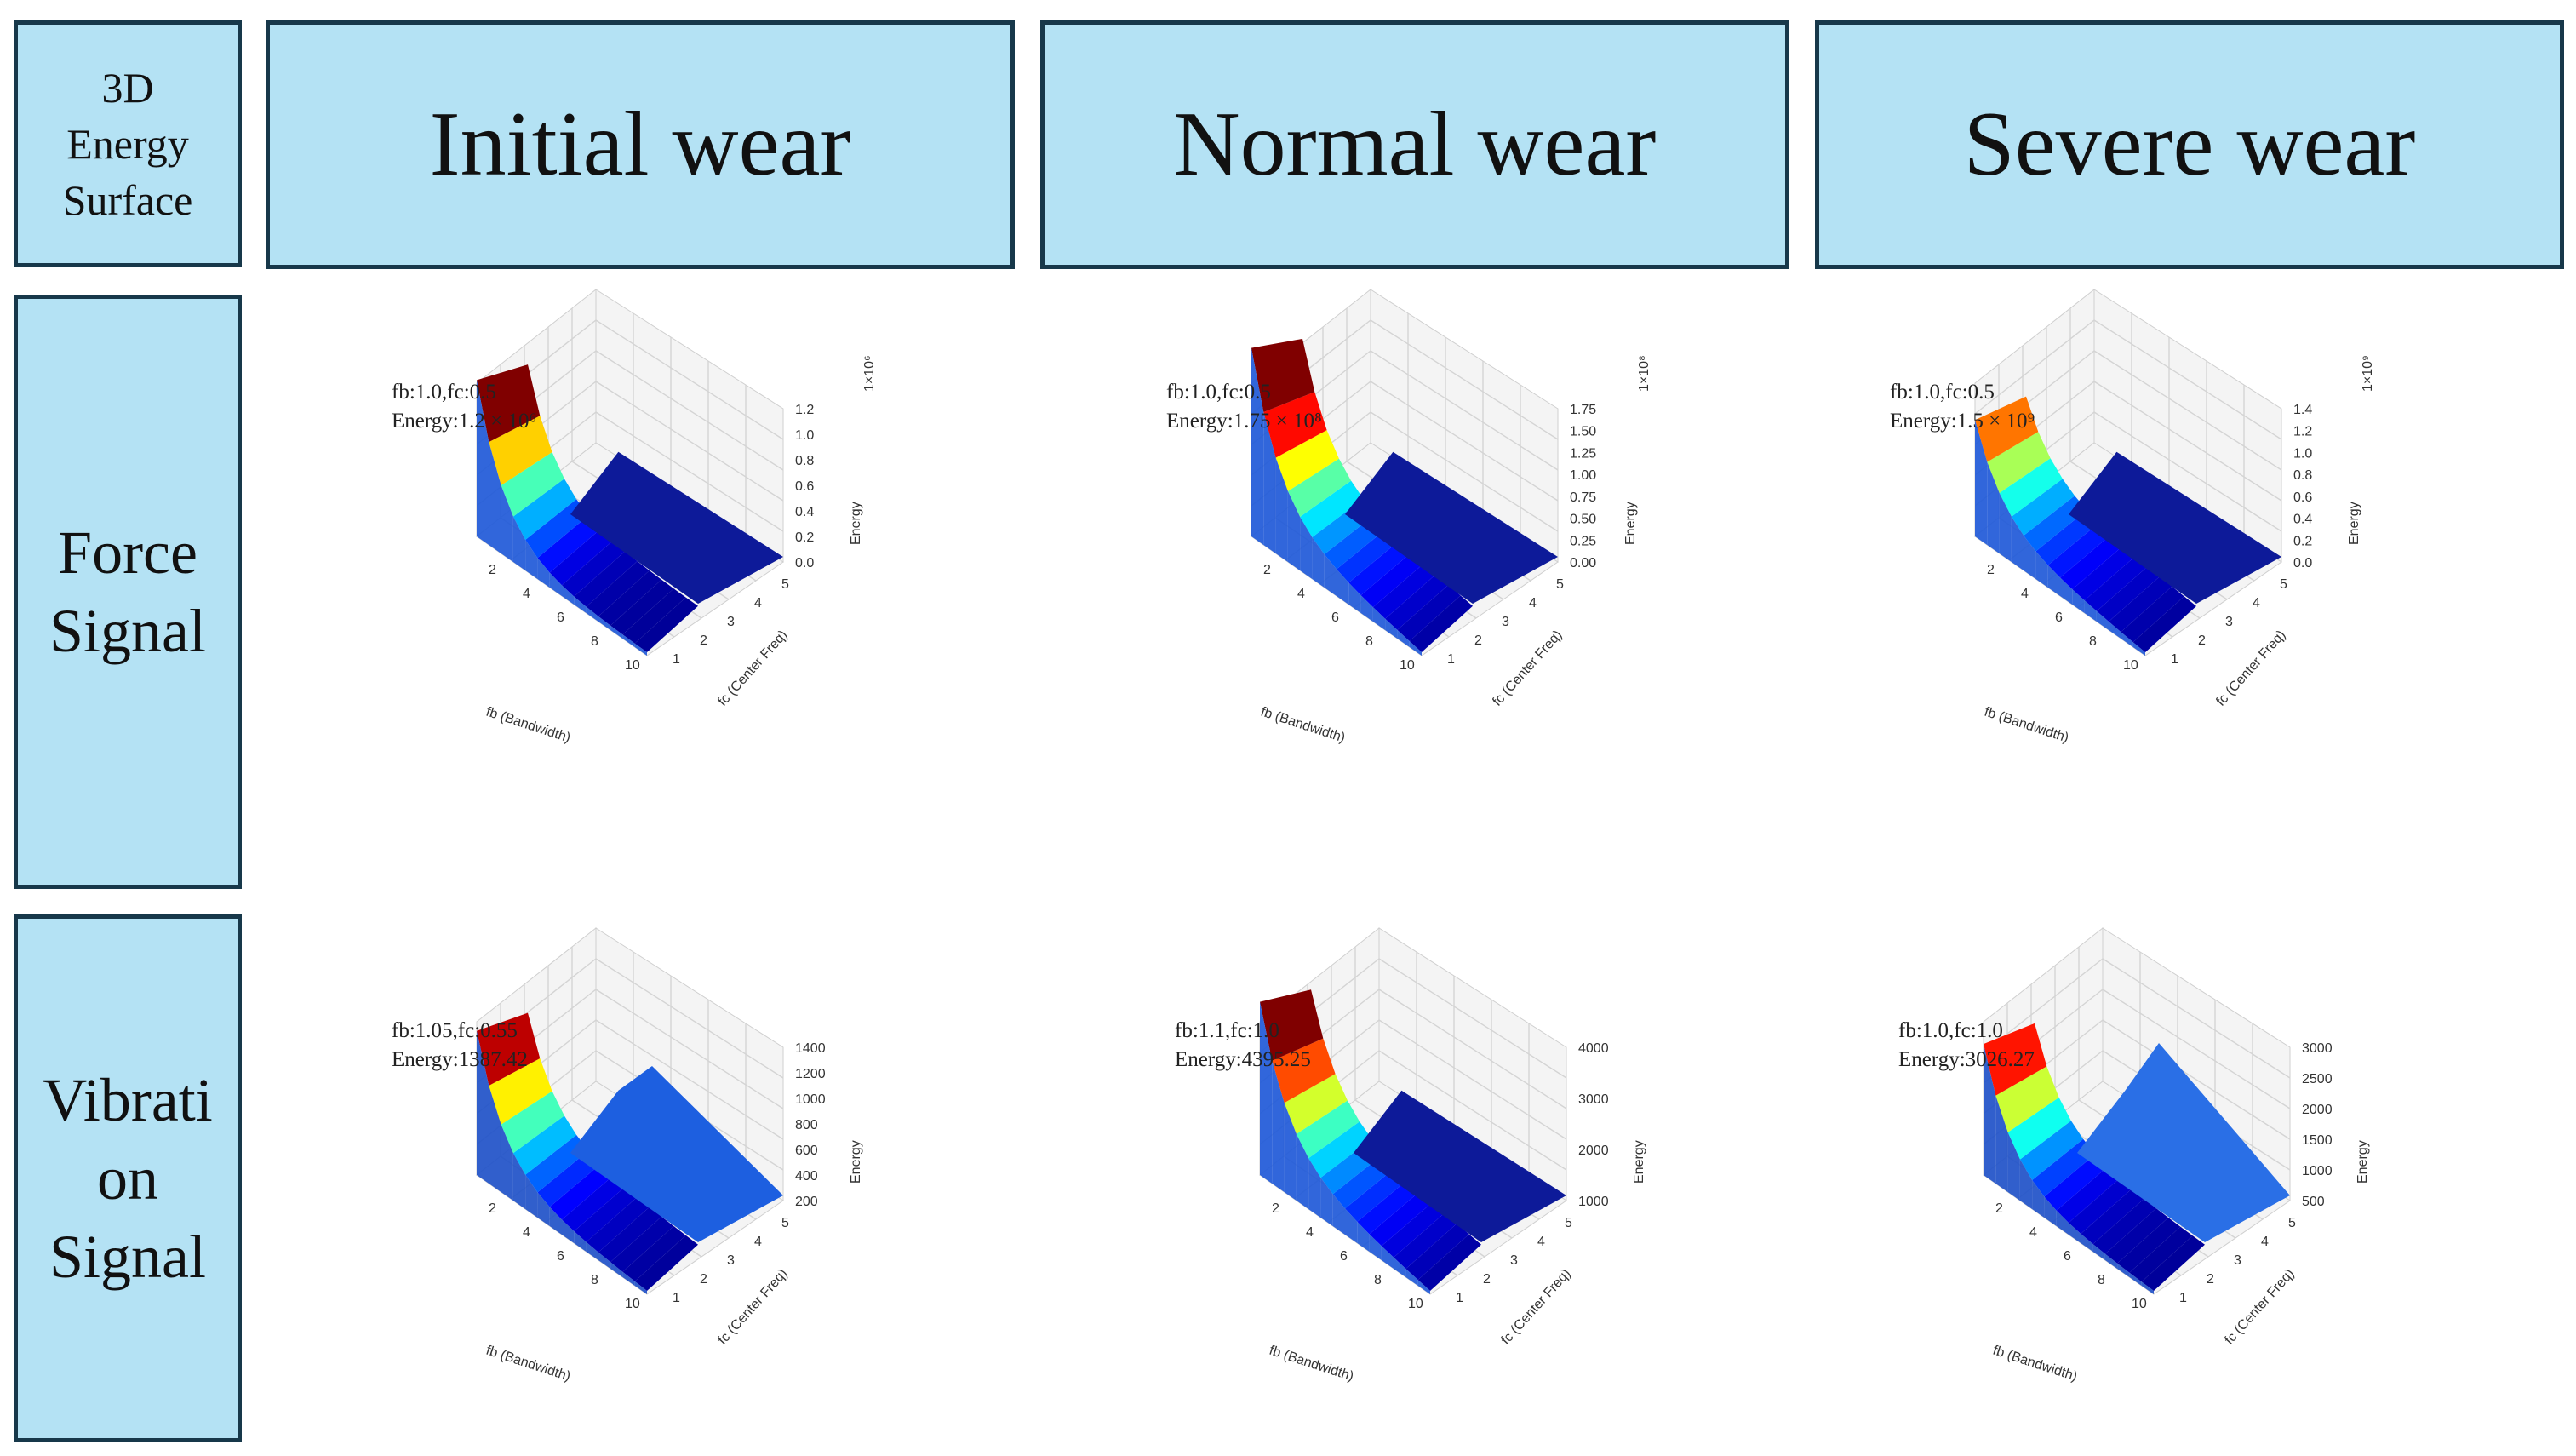 This screenshot has height=1456, width=2576. What do you see at coordinates (1644, 374) in the screenshot?
I see `z-scale-label: 1×10⁸` at bounding box center [1644, 374].